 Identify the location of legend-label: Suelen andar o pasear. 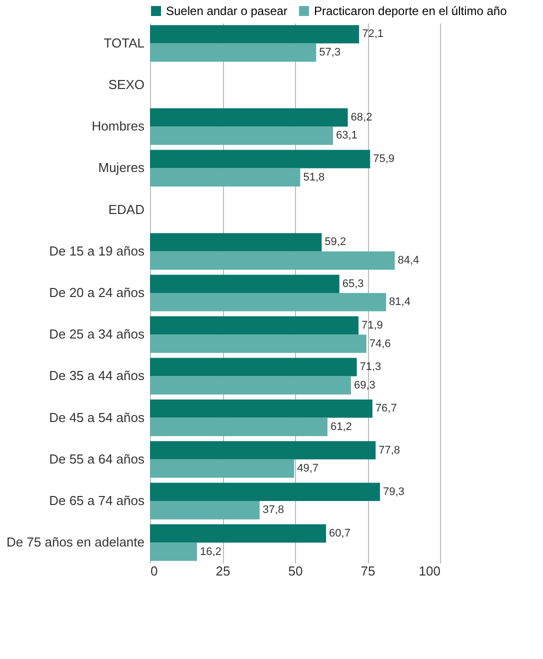
(227, 11).